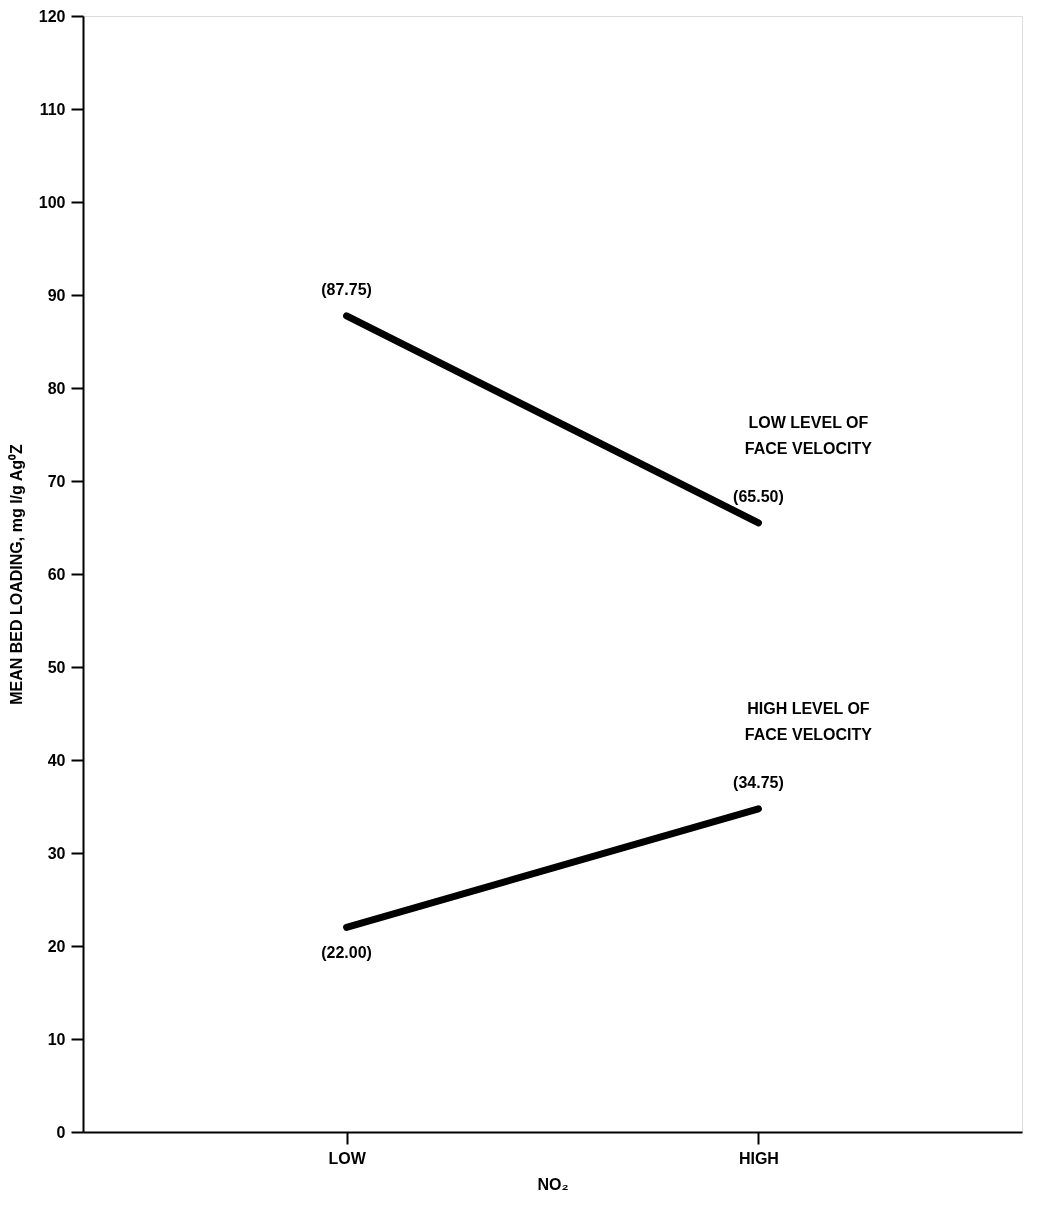 This screenshot has width=1046, height=1216. Describe the element at coordinates (52, 202) in the screenshot. I see `y-tick-label: 100` at that location.